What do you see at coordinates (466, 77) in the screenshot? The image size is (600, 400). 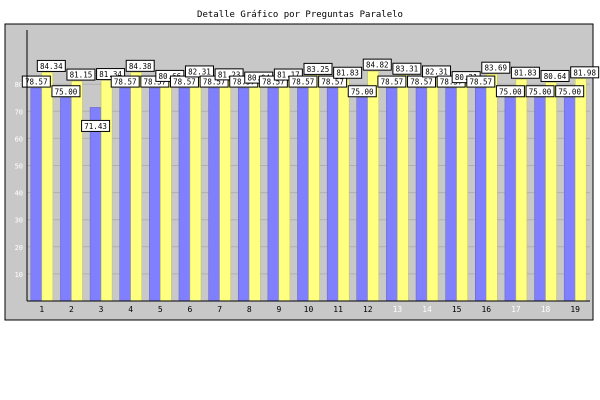 I see `data-label: 80.21` at bounding box center [466, 77].